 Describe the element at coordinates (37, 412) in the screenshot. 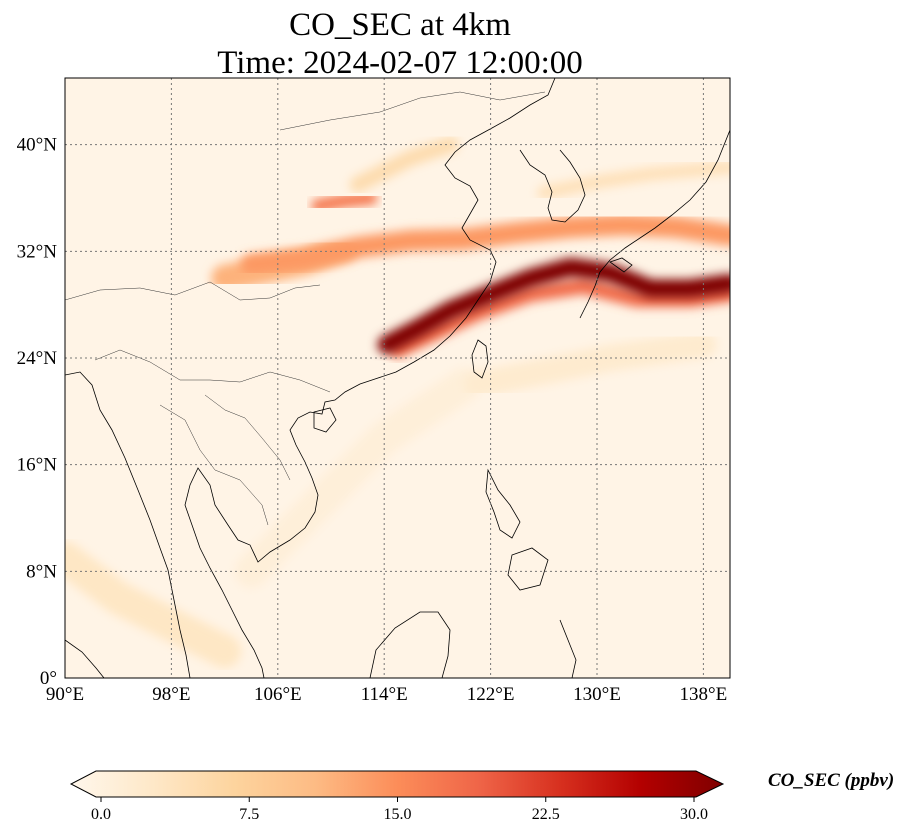

I see `latitude-tick-labels: 0° 8°N 16°N 24°N 32°N 40°N` at that location.